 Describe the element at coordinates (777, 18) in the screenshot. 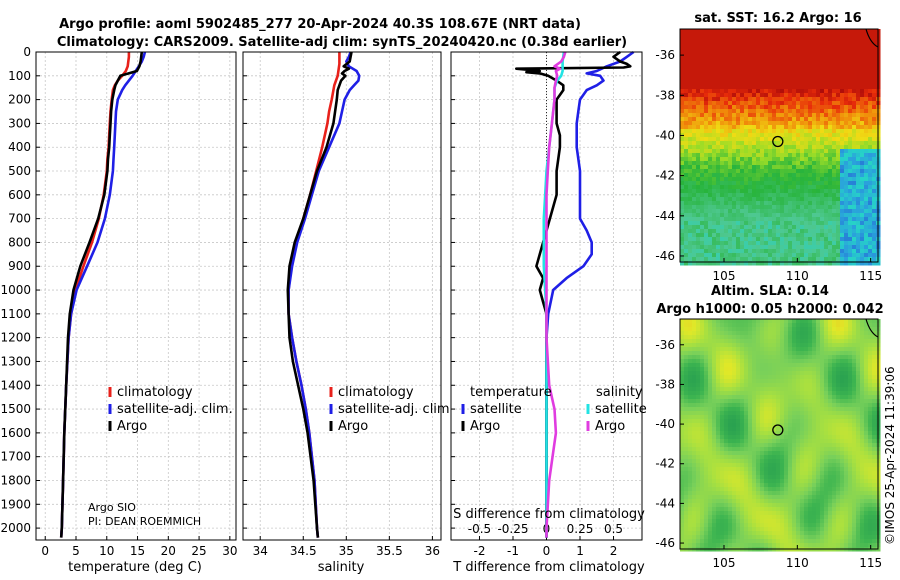

I see `sst-map-title: sat. SST: 16.2 Argo: 16` at that location.